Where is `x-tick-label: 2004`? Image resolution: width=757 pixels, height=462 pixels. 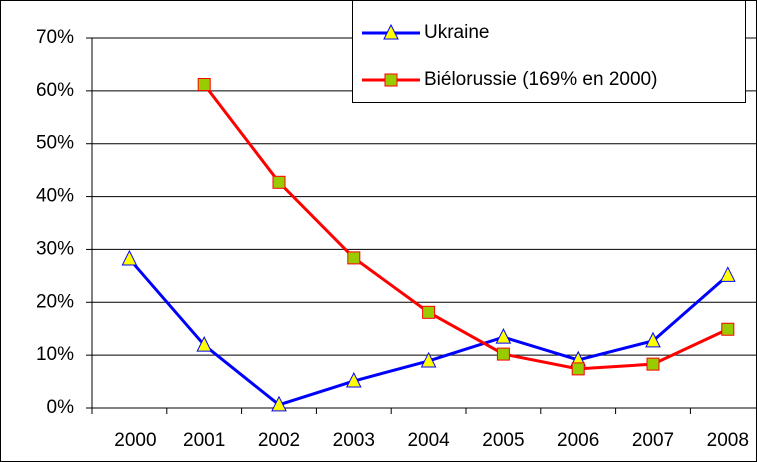 x-tick-label: 2004 is located at coordinates (428, 440).